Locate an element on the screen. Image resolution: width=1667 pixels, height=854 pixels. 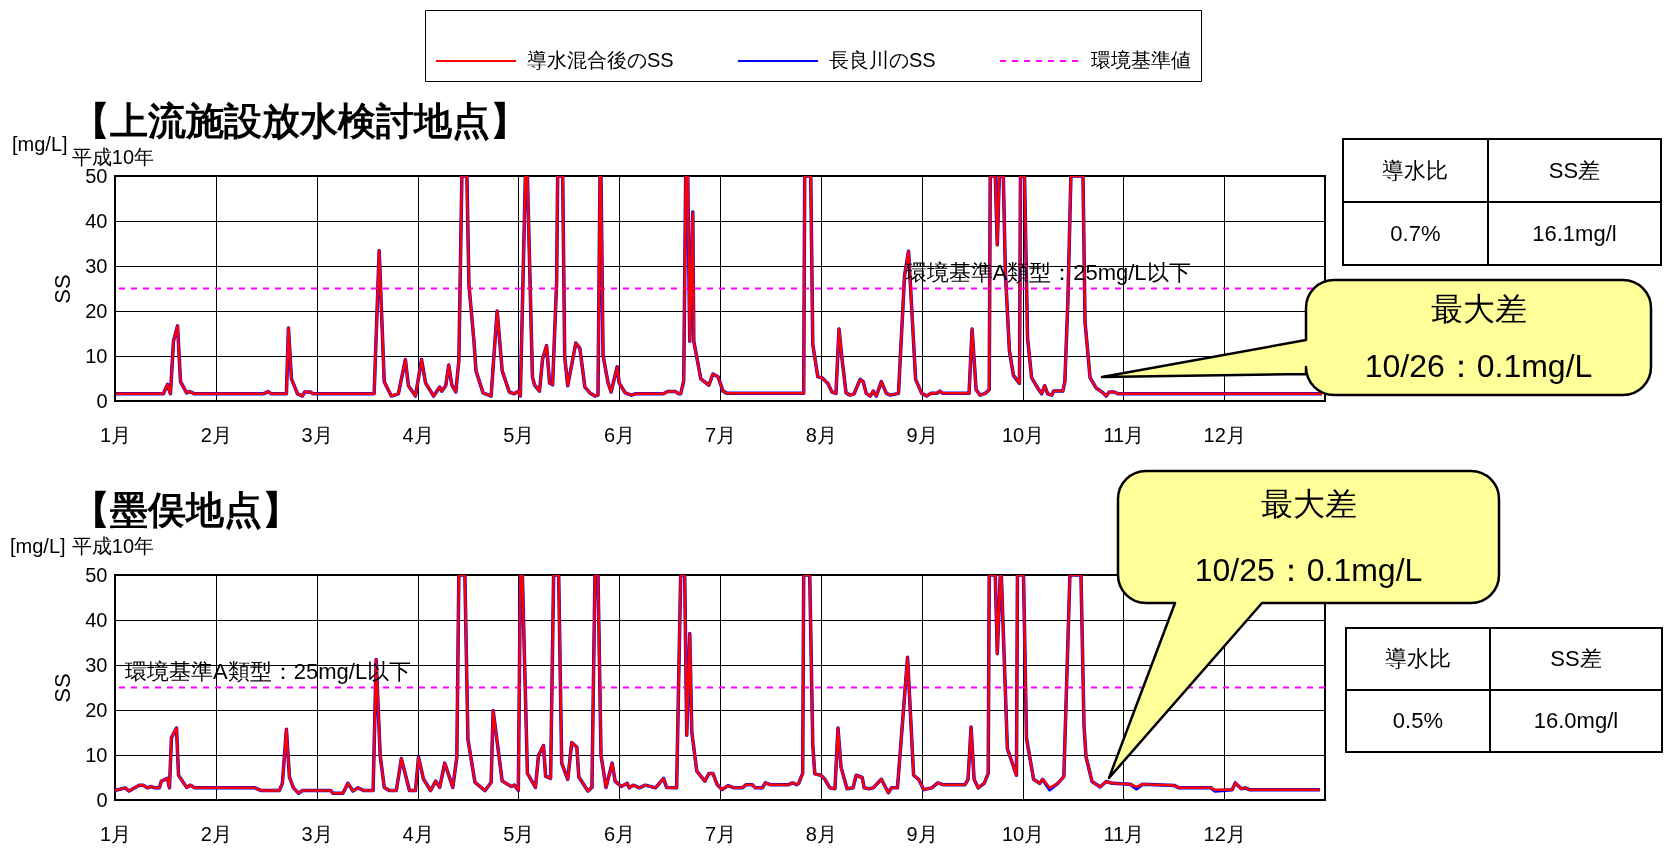
chart-title: 【上流施設放水検討地点】 is located at coordinates (299, 120).